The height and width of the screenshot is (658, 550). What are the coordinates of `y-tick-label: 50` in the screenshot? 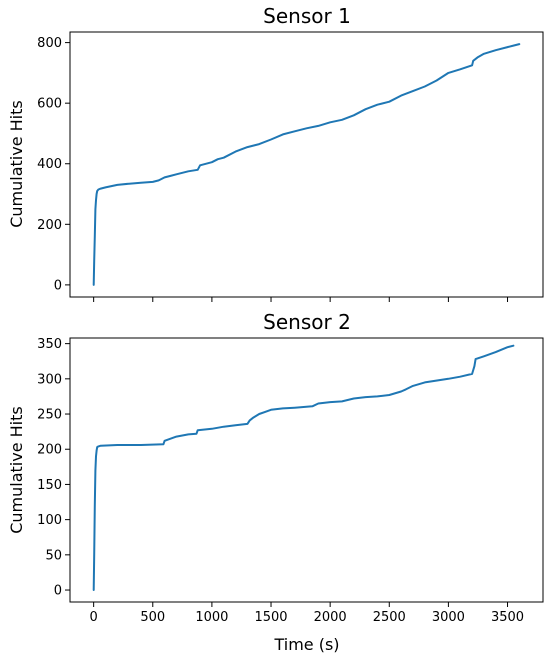 It's located at (53, 555).